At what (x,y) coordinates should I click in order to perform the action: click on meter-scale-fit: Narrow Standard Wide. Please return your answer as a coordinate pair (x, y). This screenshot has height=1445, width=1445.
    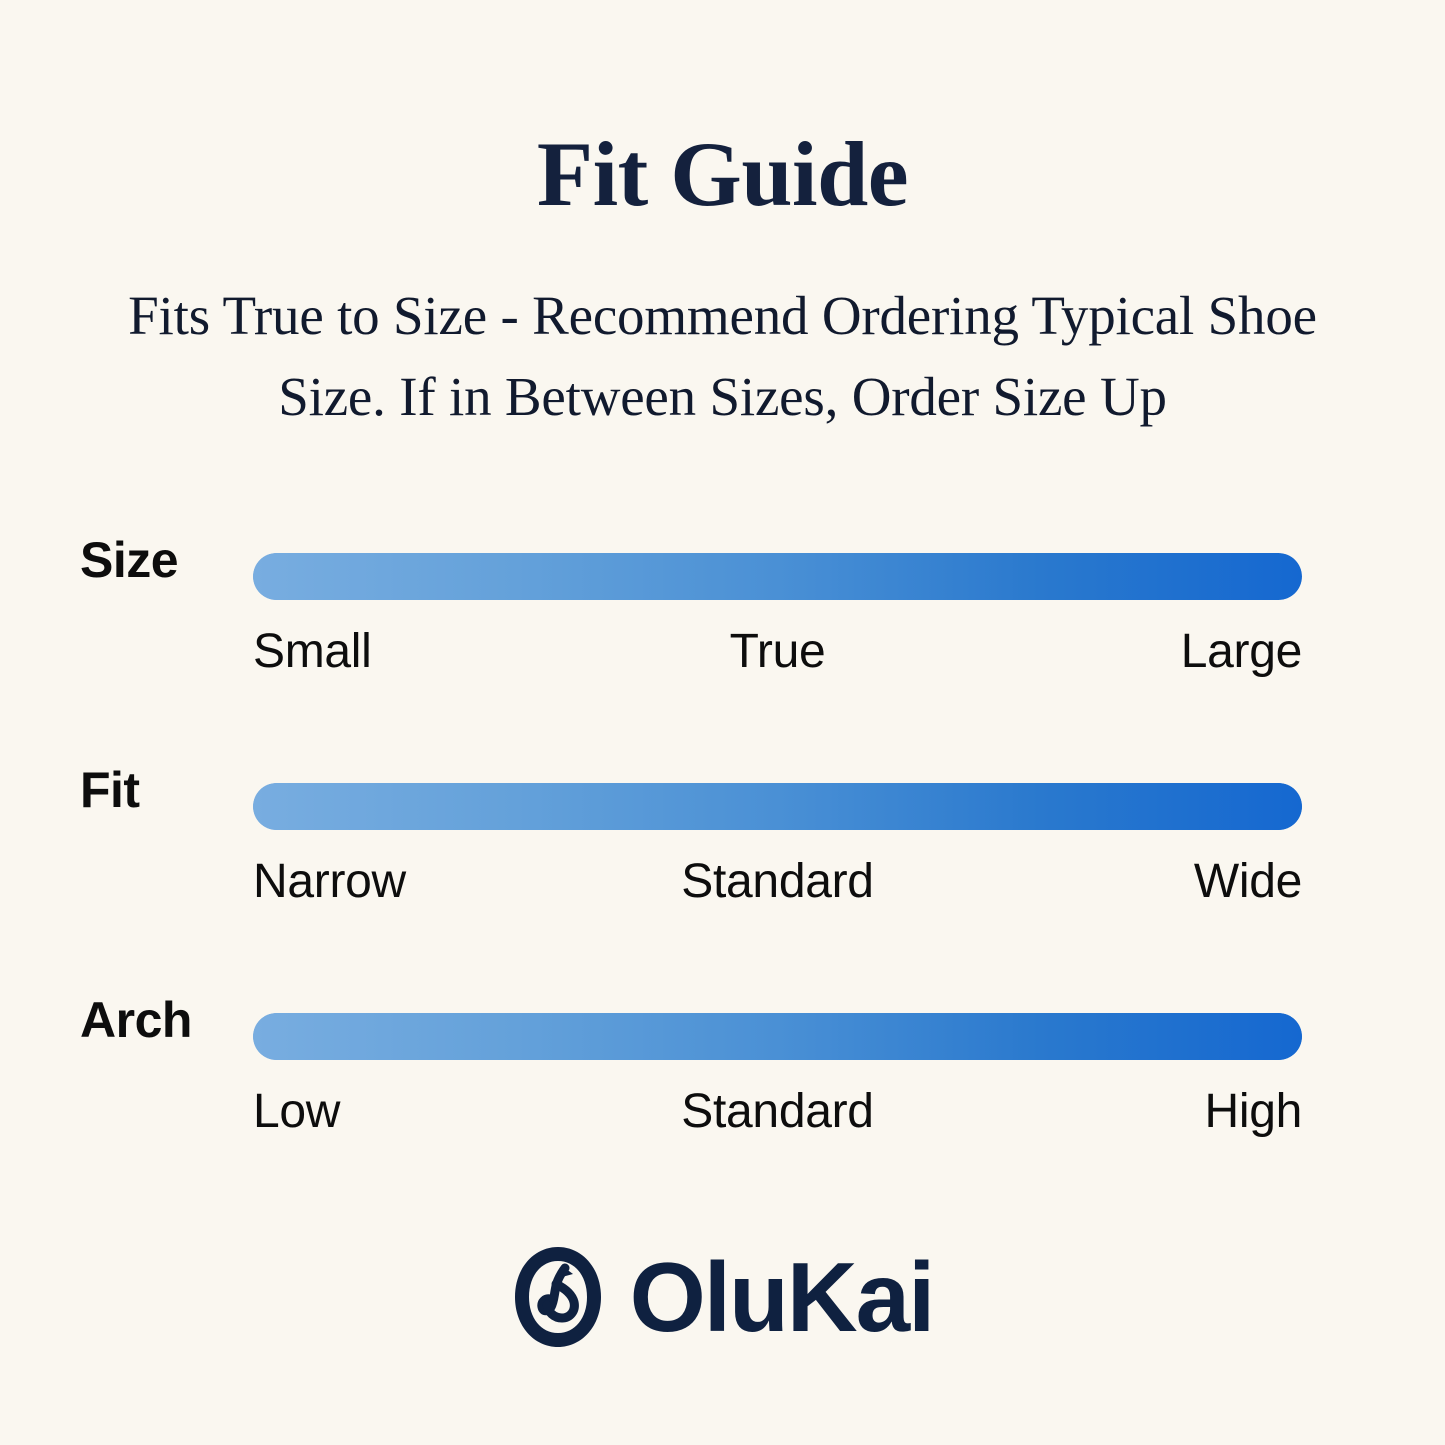
    Looking at the image, I should click on (777, 882).